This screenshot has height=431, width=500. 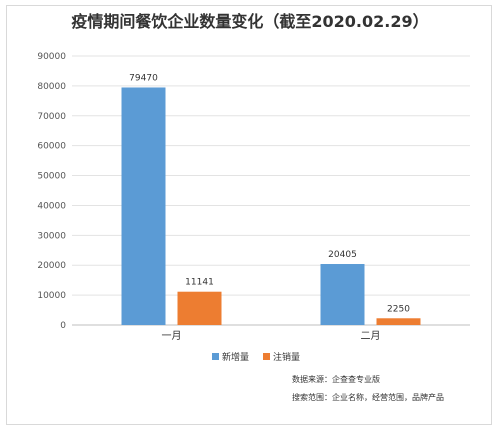 What do you see at coordinates (368, 397) in the screenshot?
I see `search-scope-note: 搜索范围：企业名称，经营范围，品牌产品` at bounding box center [368, 397].